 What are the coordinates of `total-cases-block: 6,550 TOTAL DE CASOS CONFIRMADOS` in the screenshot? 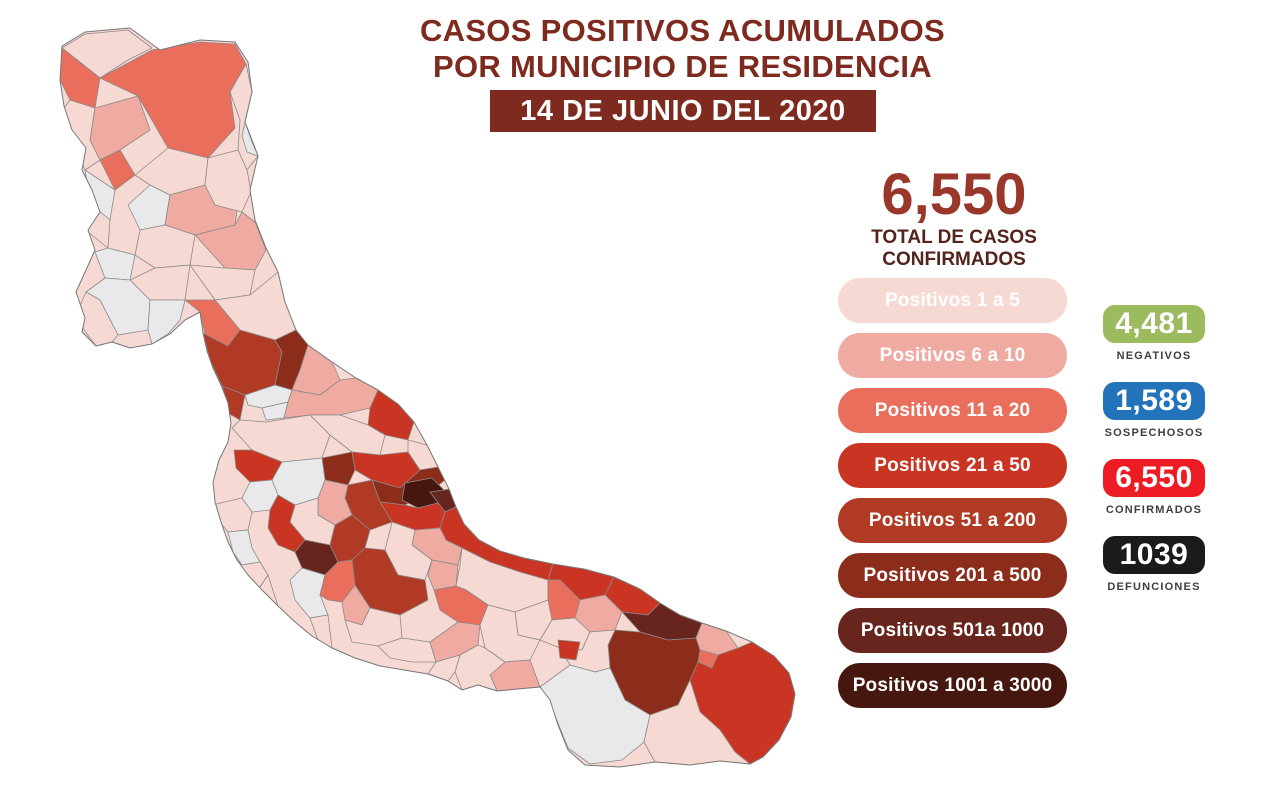 It's located at (954, 218).